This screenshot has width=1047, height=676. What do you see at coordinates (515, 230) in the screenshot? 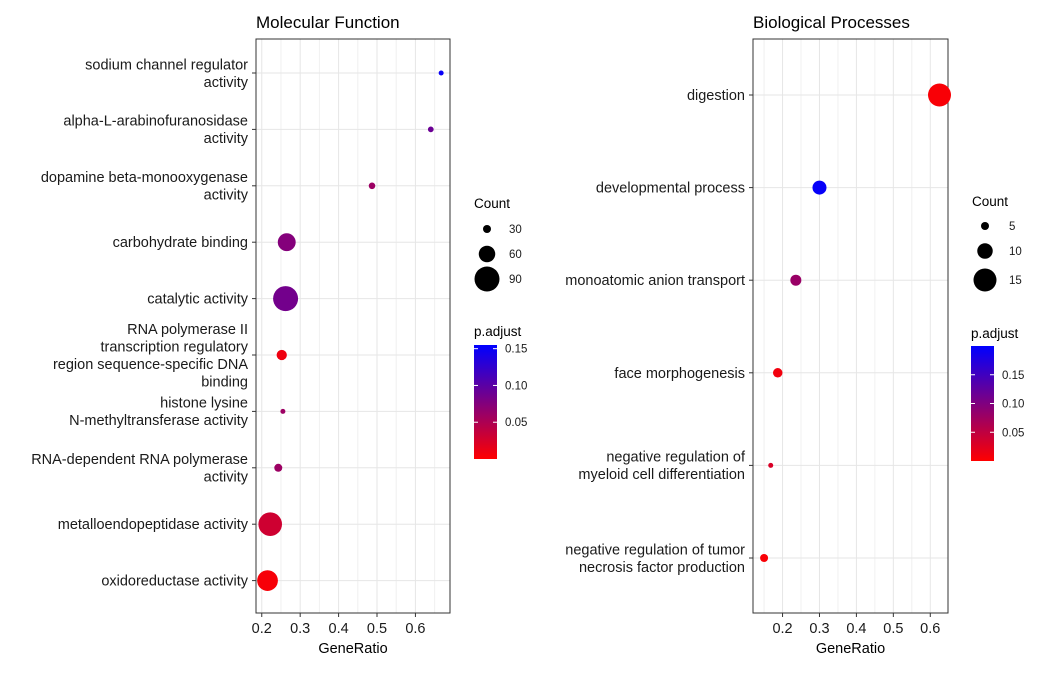
I see `size-legend-label: 30` at bounding box center [515, 230].